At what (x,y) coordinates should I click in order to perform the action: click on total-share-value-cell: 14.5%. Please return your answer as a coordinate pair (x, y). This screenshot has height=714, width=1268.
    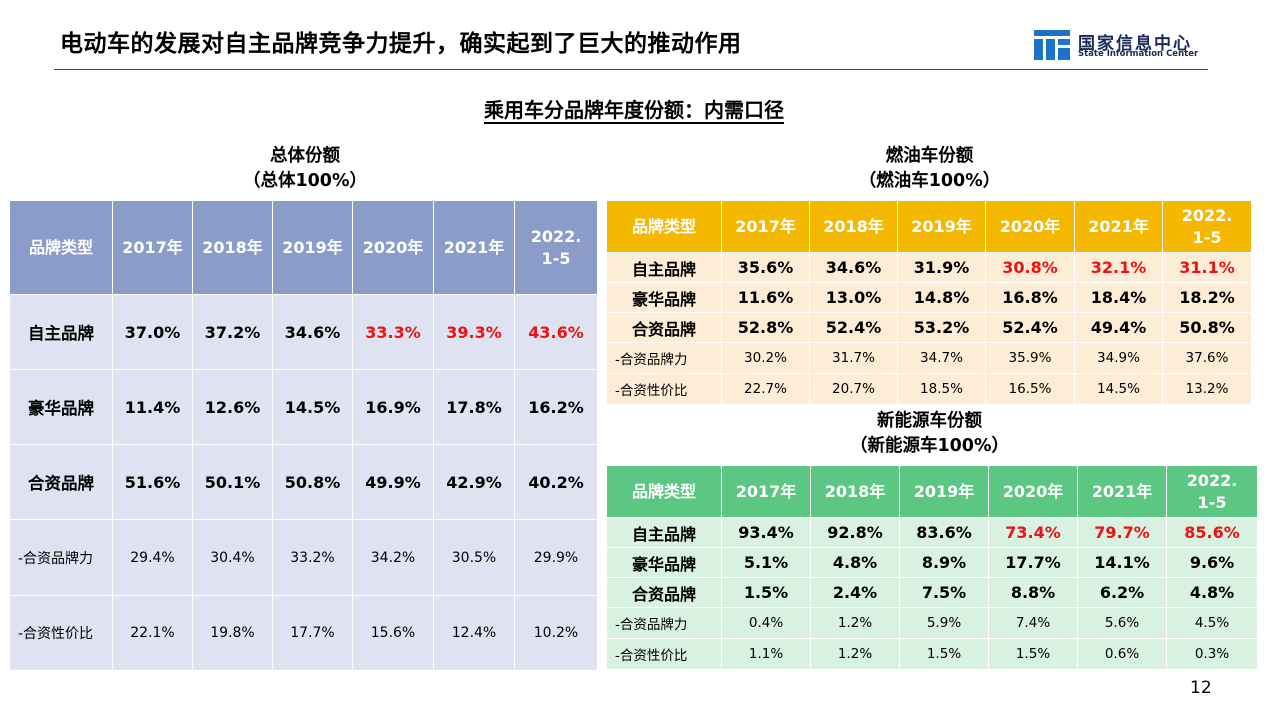
    Looking at the image, I should click on (312, 407).